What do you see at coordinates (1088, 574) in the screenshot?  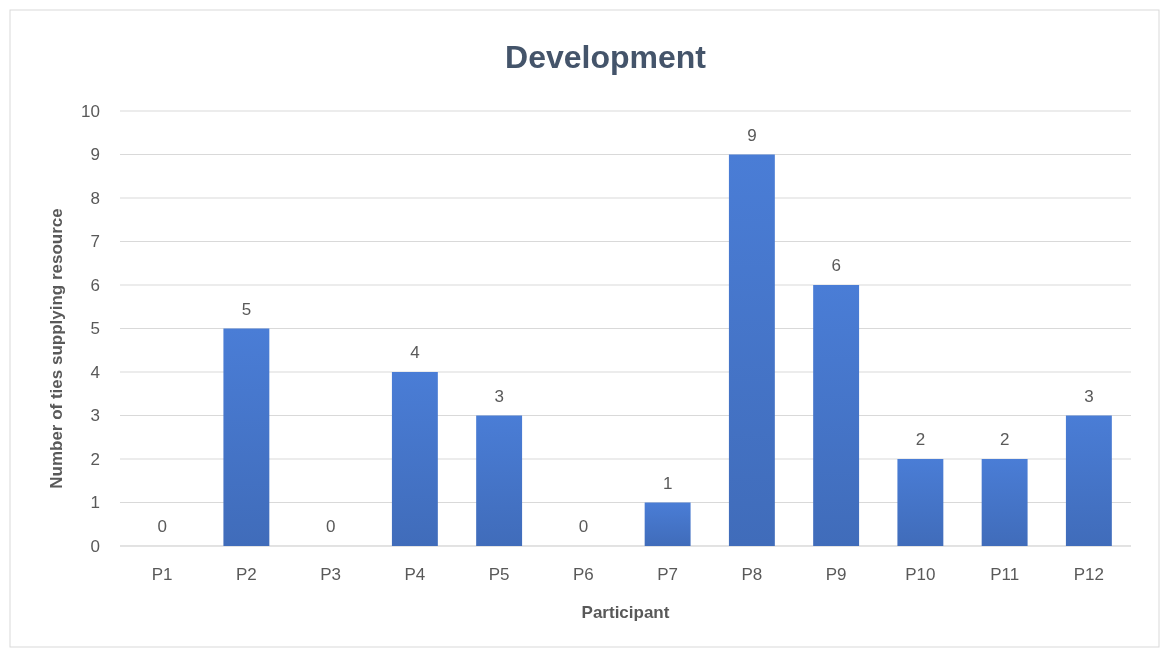 I see `x-tick-label: P12` at bounding box center [1088, 574].